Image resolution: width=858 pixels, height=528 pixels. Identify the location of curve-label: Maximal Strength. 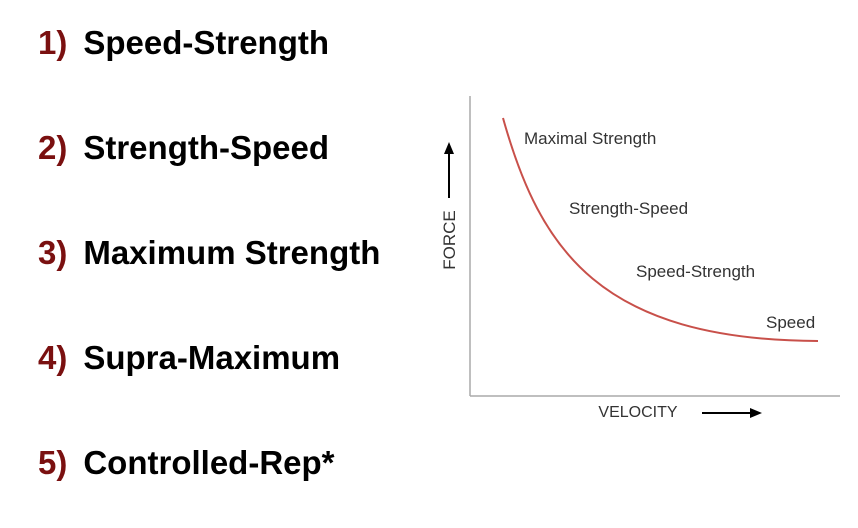
(590, 138).